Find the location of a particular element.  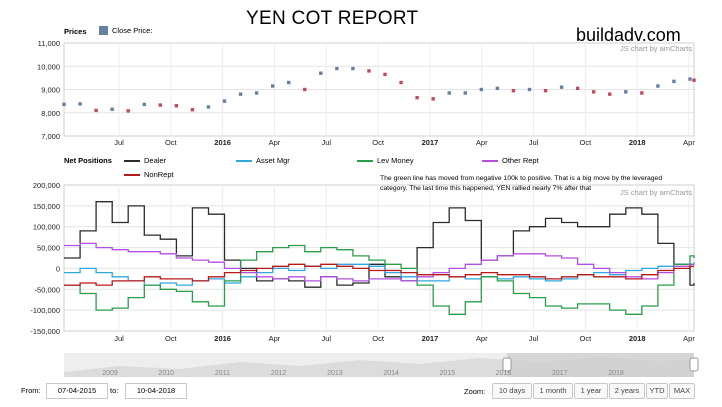

zoom-ytd-button: YTD is located at coordinates (657, 391).